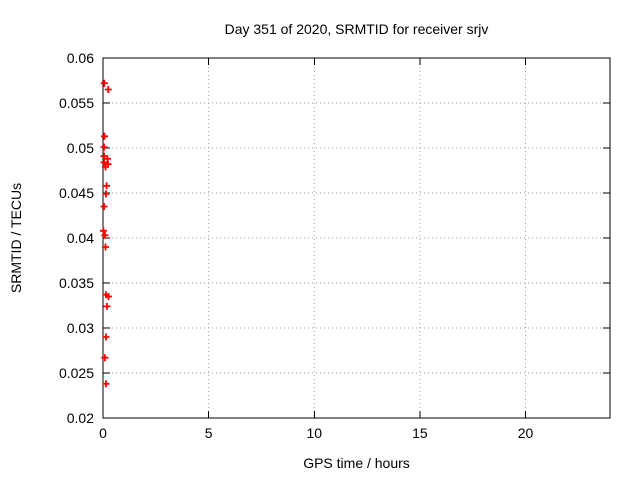 The image size is (640, 480). I want to click on y-tick-label: 0.035, so click(76, 283).